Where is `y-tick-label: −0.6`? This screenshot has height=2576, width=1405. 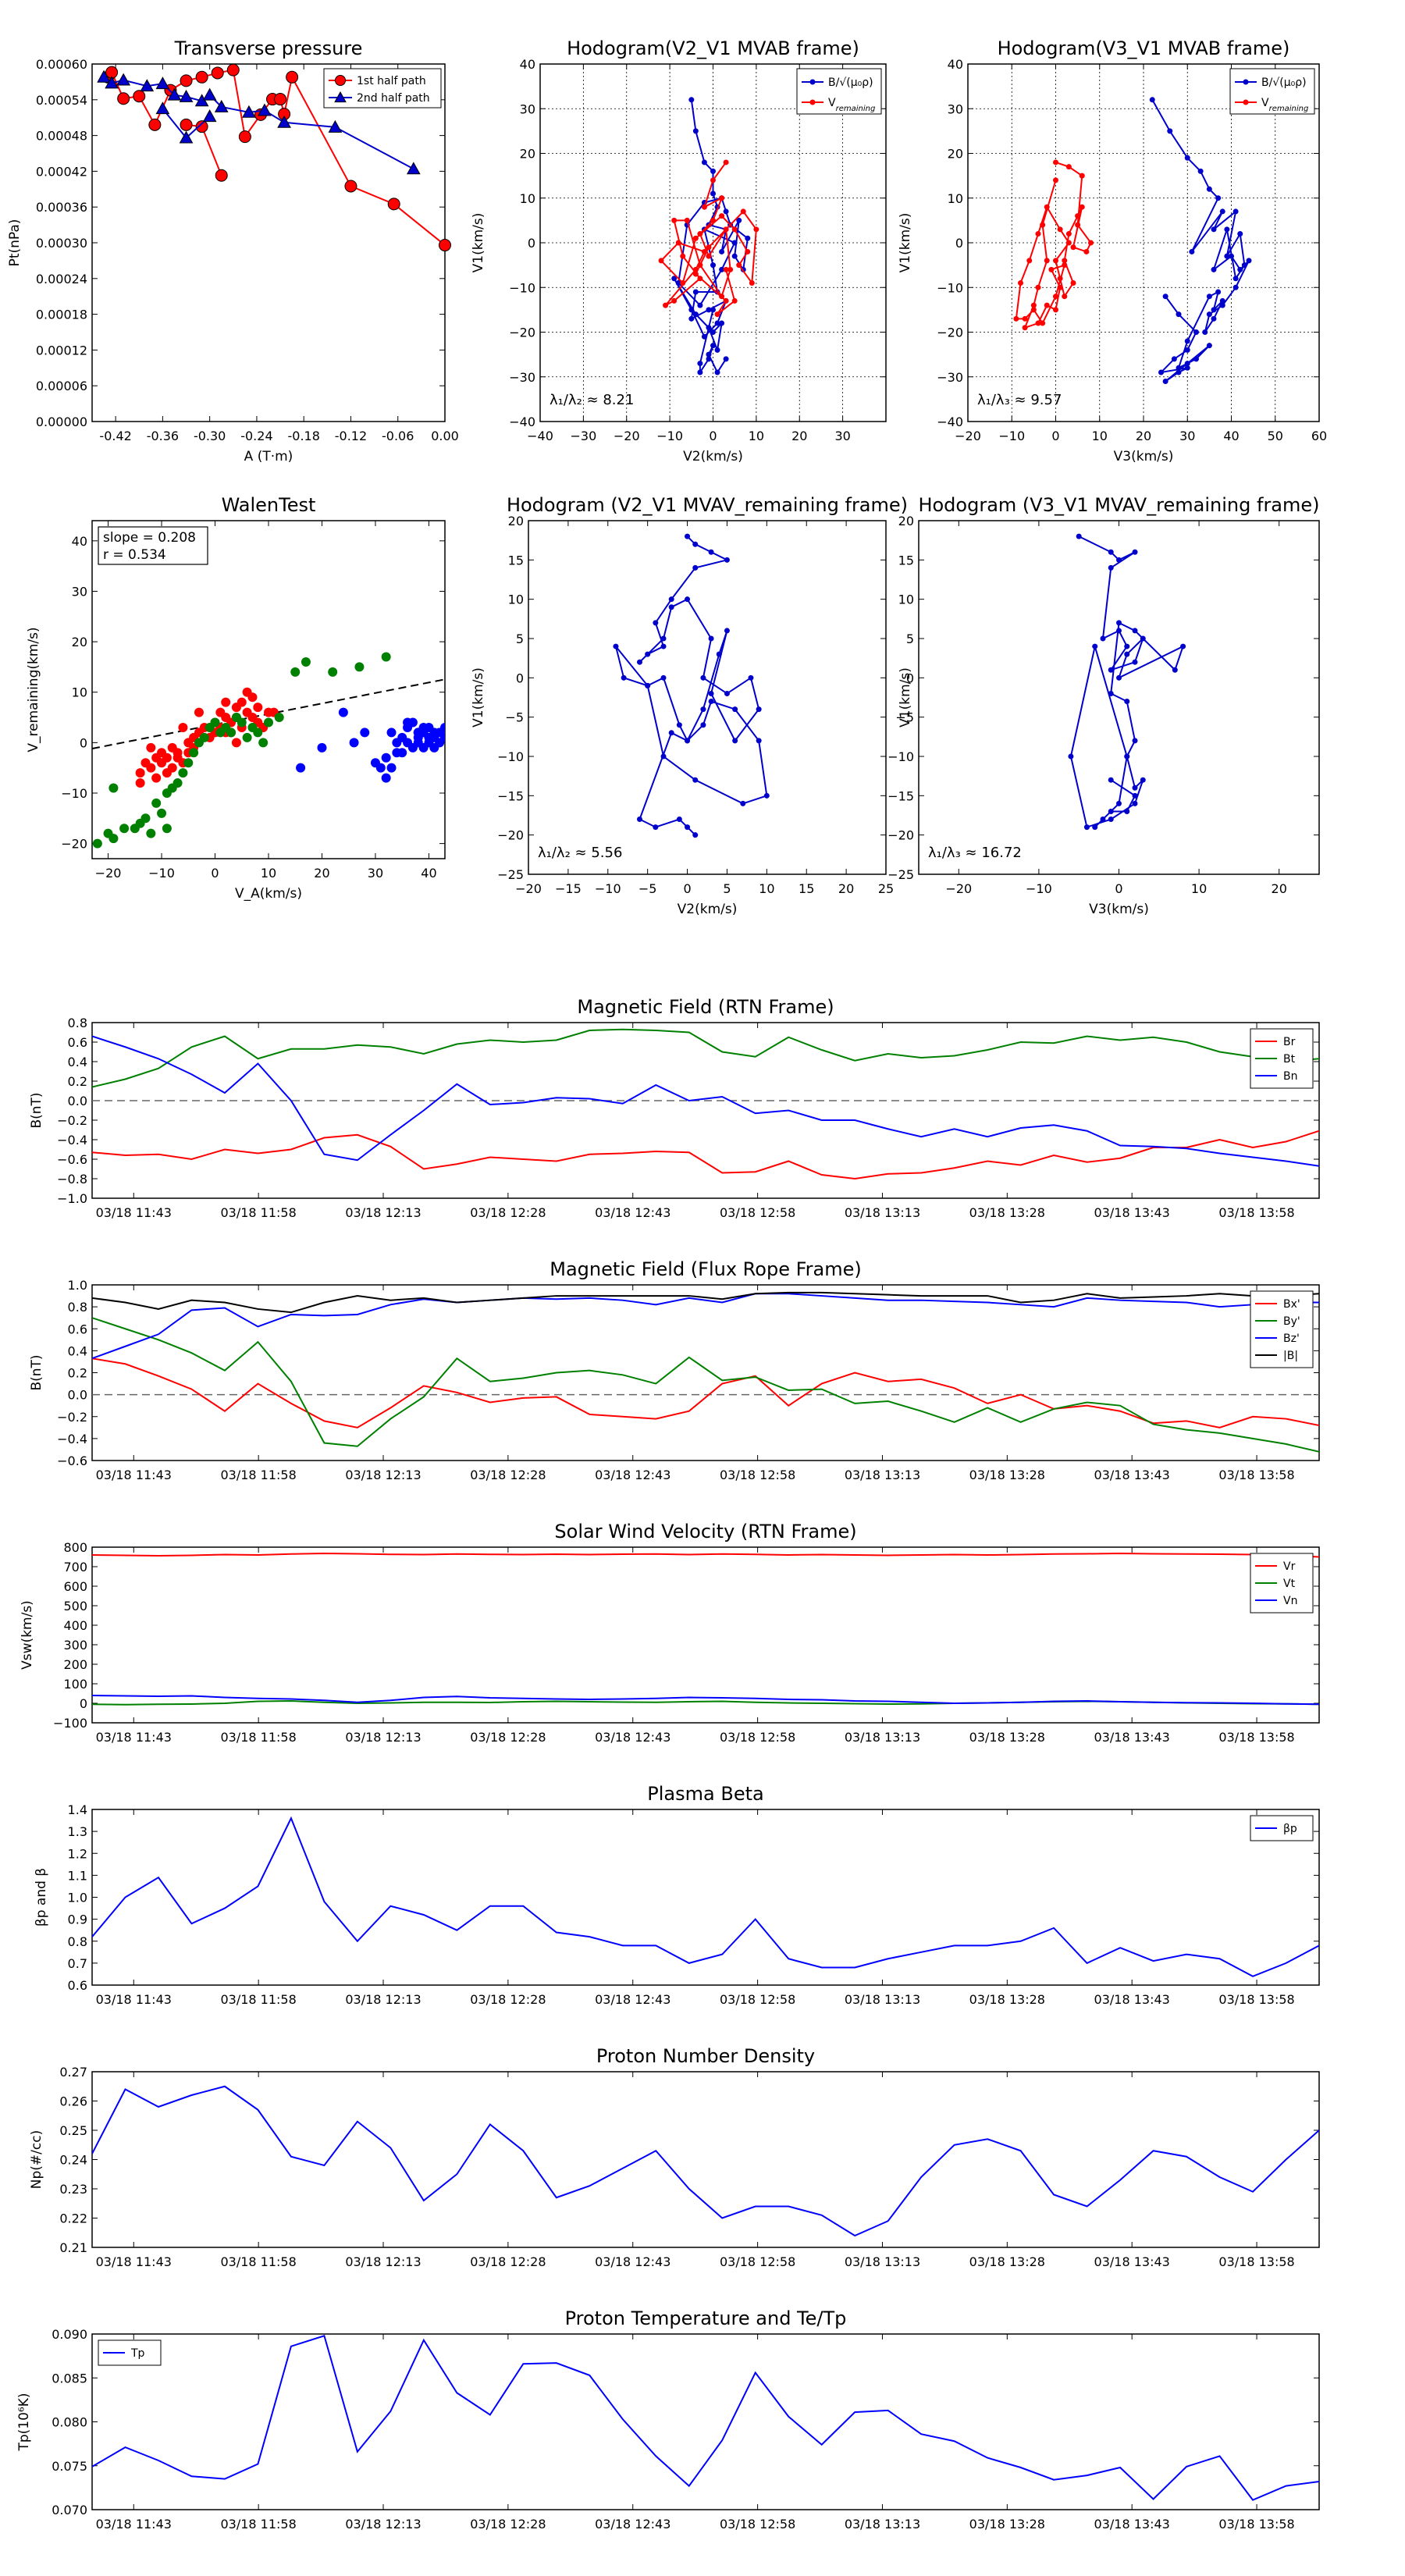
y-tick-label: −0.6 is located at coordinates (72, 1159).